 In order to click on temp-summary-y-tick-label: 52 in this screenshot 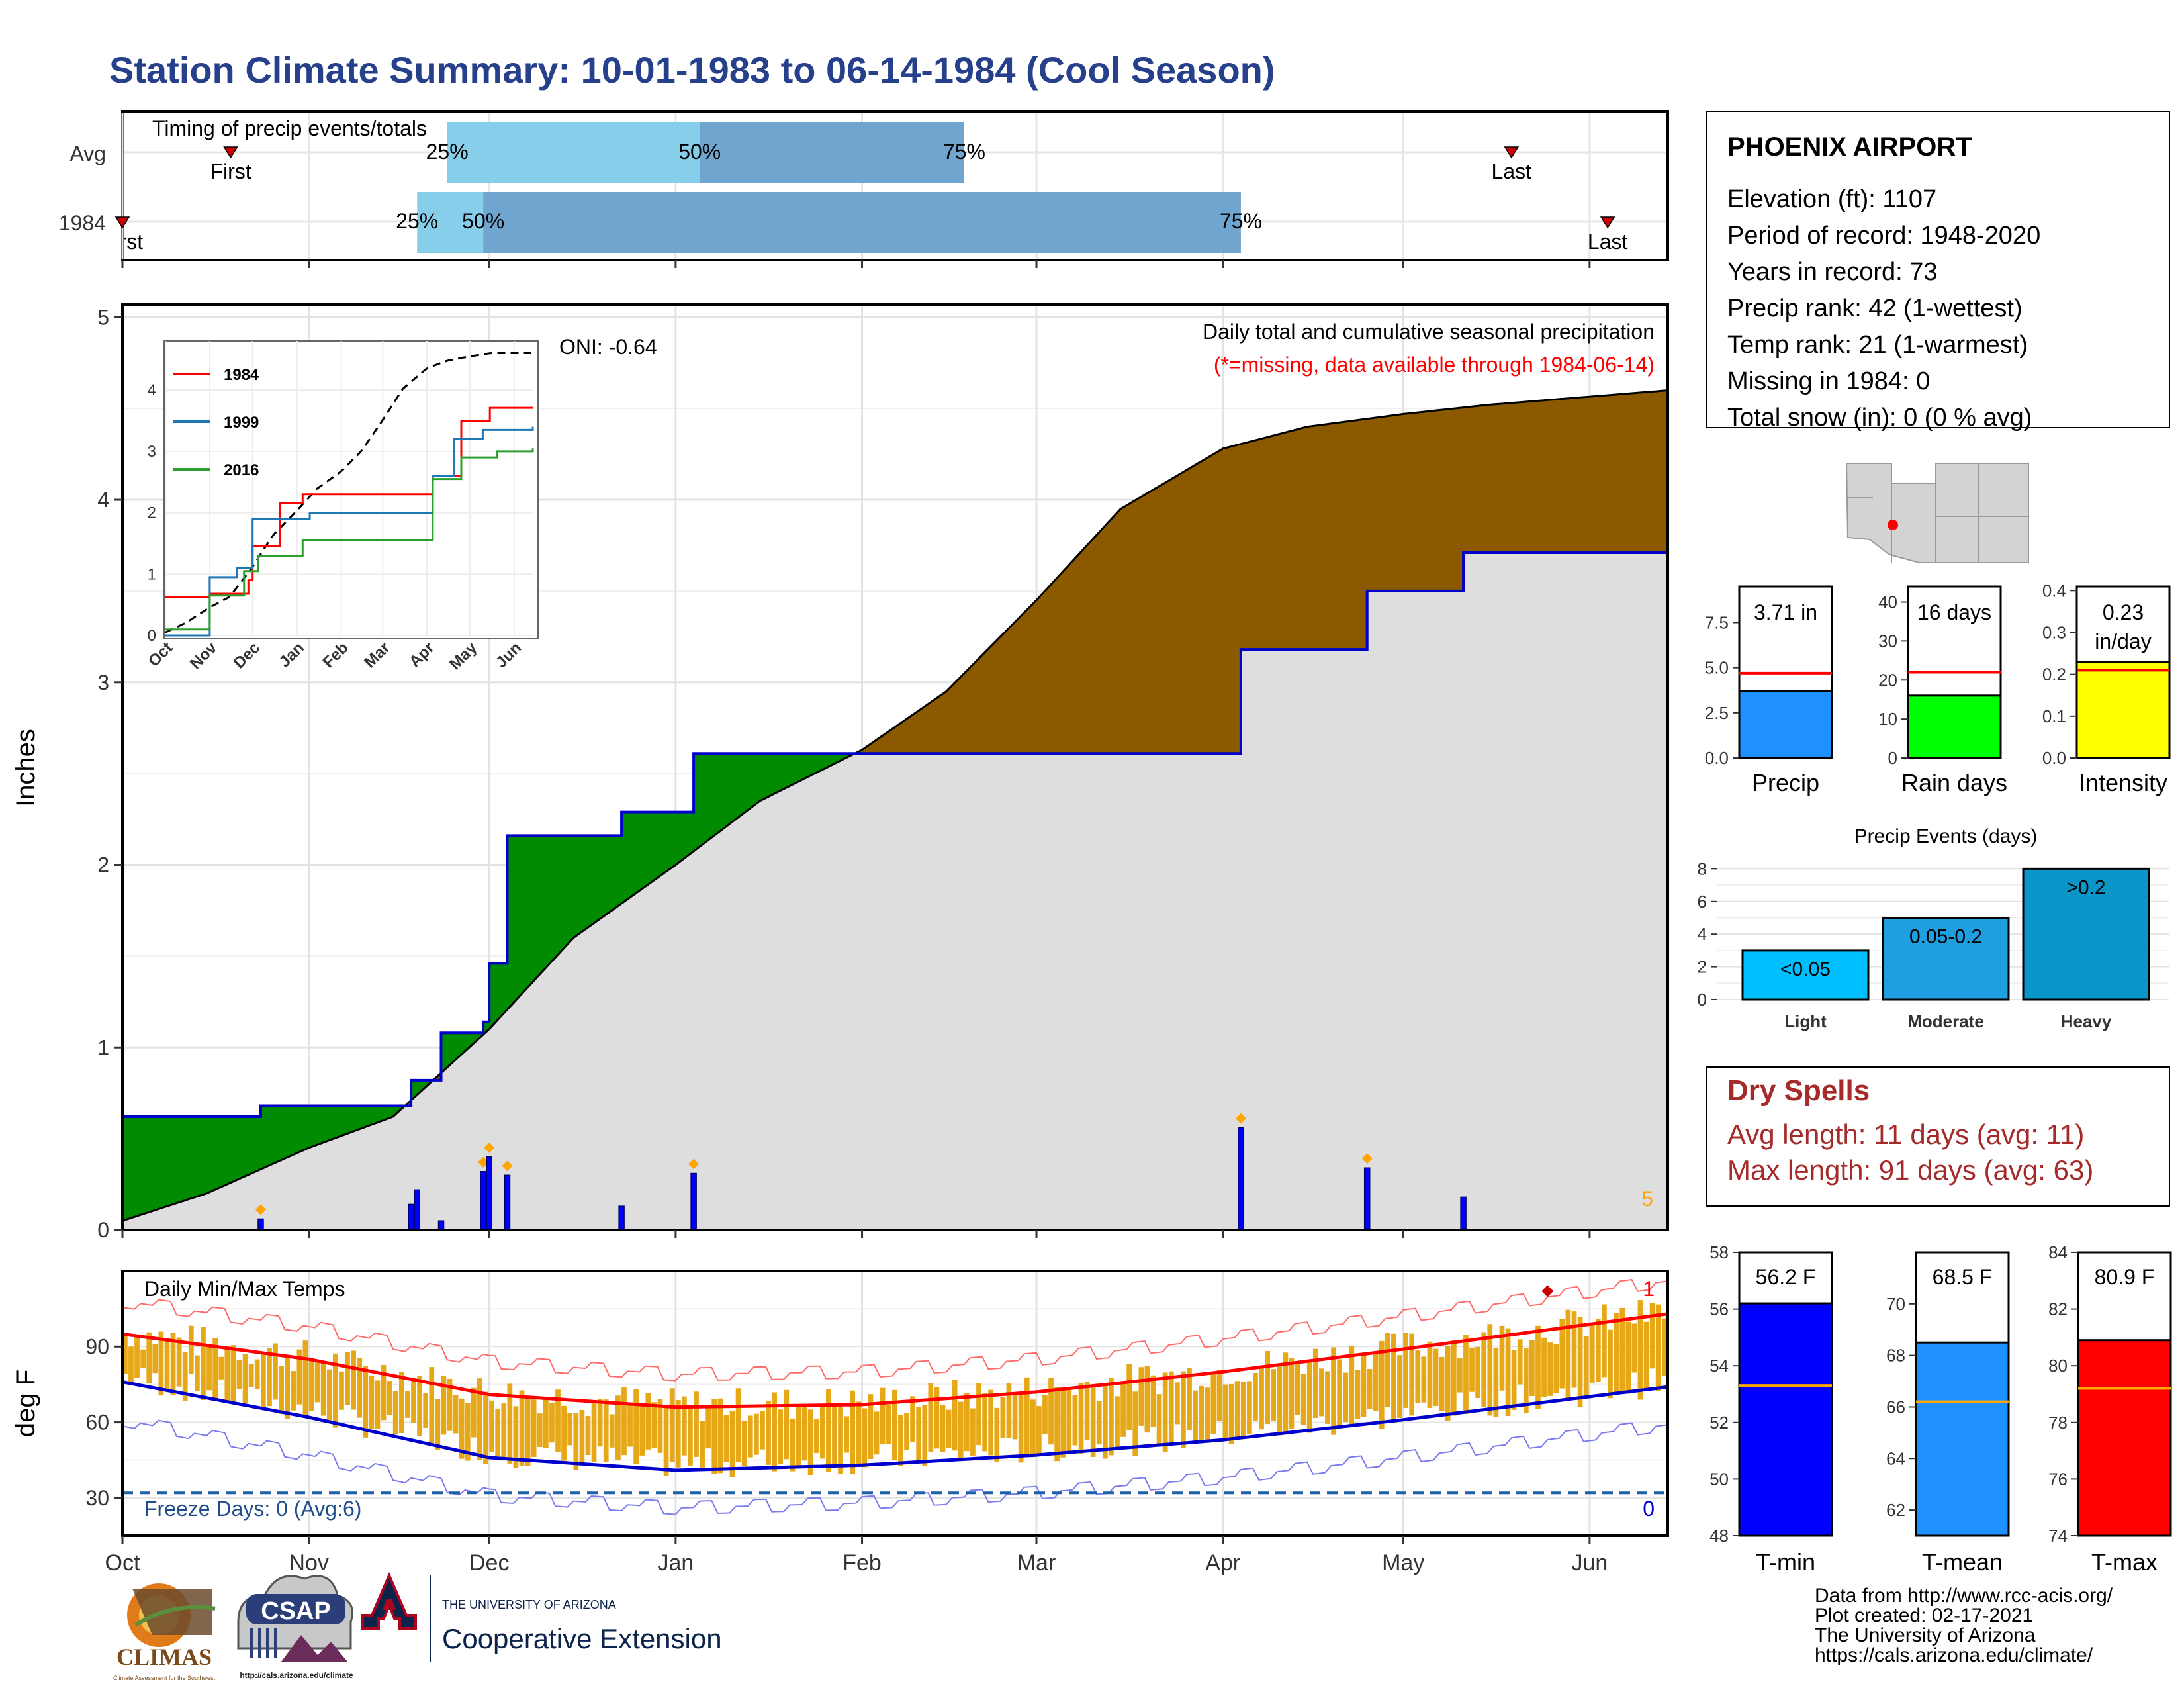, I will do `click(1719, 1422)`.